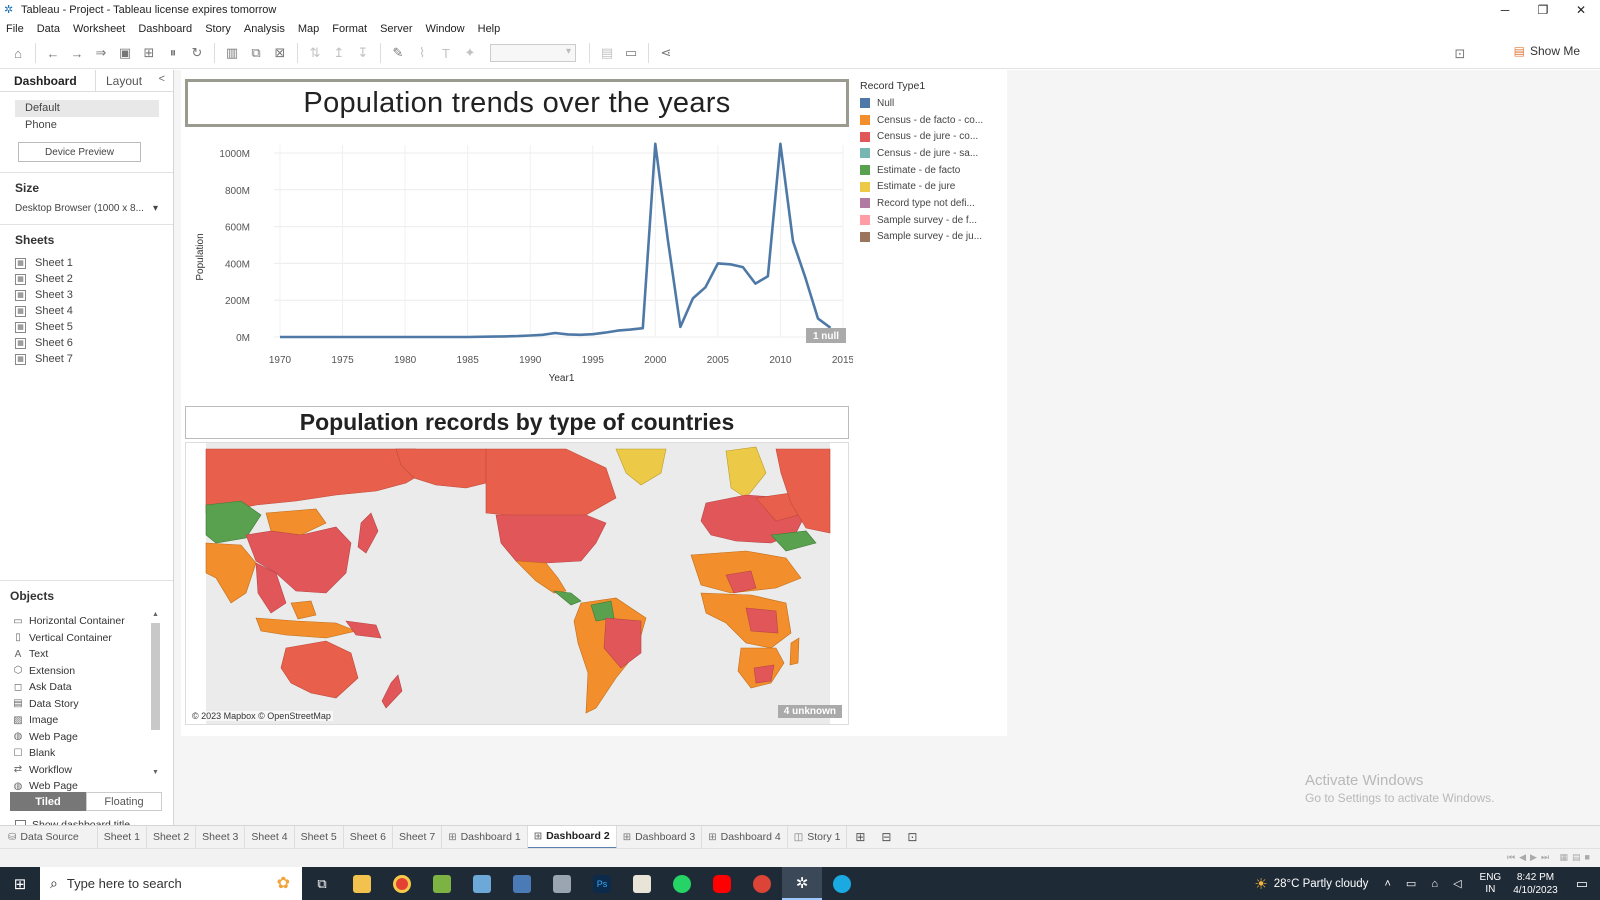 The image size is (1600, 900). Describe the element at coordinates (92, 654) in the screenshot. I see `object-text: A Text` at that location.